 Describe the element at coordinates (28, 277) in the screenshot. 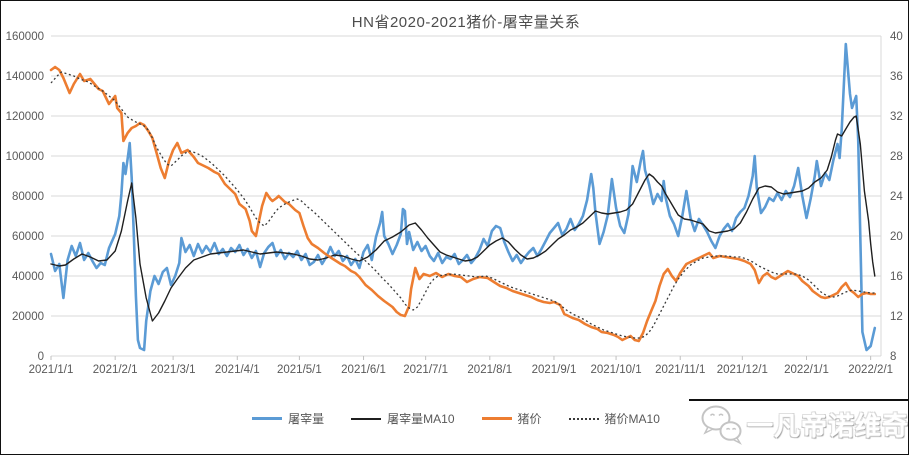

I see `y-left-tick-label: 40000` at that location.